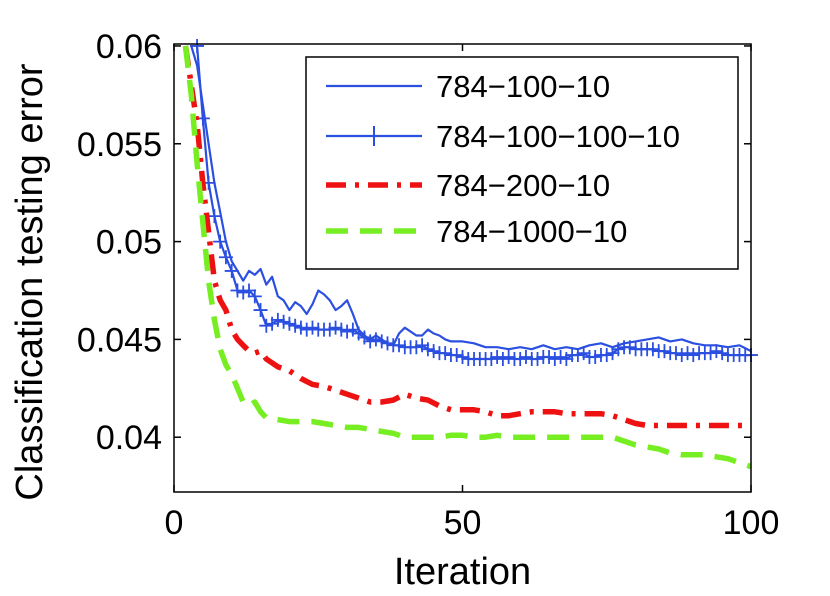 The height and width of the screenshot is (596, 830). Describe the element at coordinates (523, 185) in the screenshot. I see `legend-label-3: 784−200−10` at that location.